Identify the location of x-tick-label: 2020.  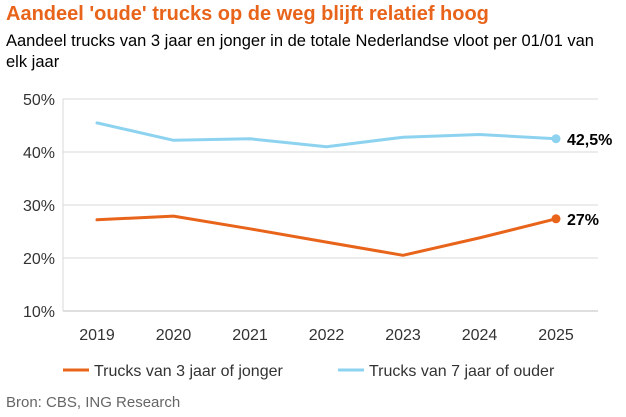
(174, 335).